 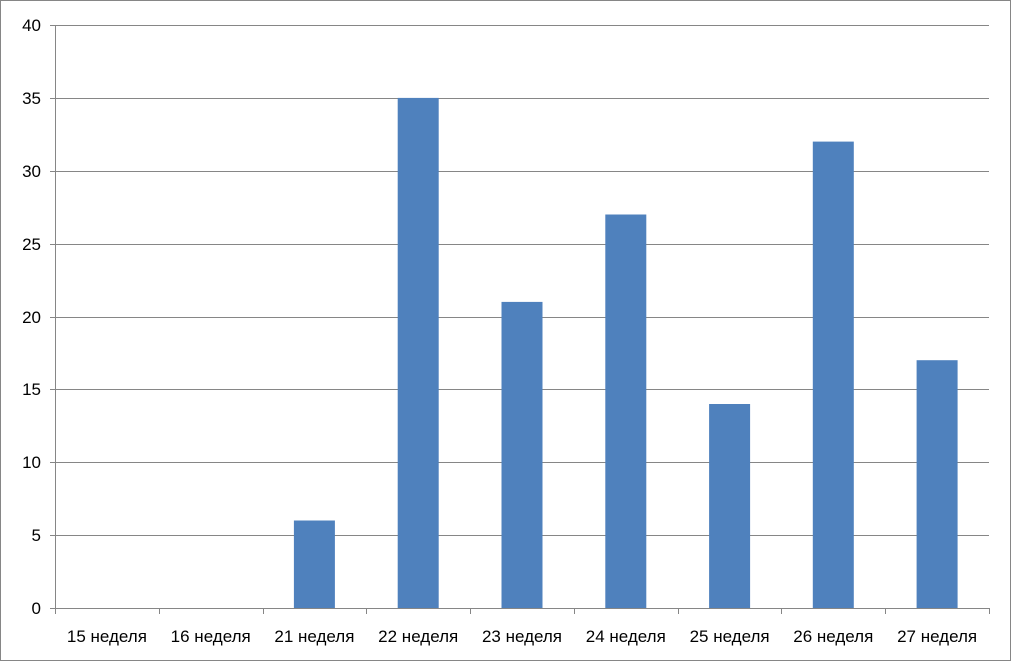 I want to click on x-tick-label: 24 неделя, so click(x=626, y=636).